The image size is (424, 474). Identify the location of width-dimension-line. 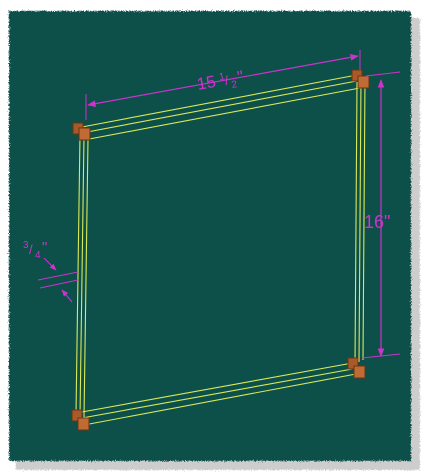
(223, 80).